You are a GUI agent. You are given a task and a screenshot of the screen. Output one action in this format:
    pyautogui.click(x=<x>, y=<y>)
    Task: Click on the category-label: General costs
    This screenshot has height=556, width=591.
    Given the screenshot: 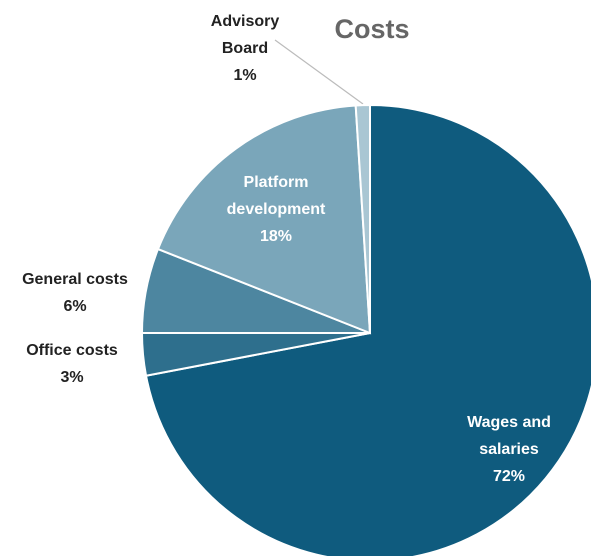 What is the action you would take?
    pyautogui.click(x=75, y=279)
    